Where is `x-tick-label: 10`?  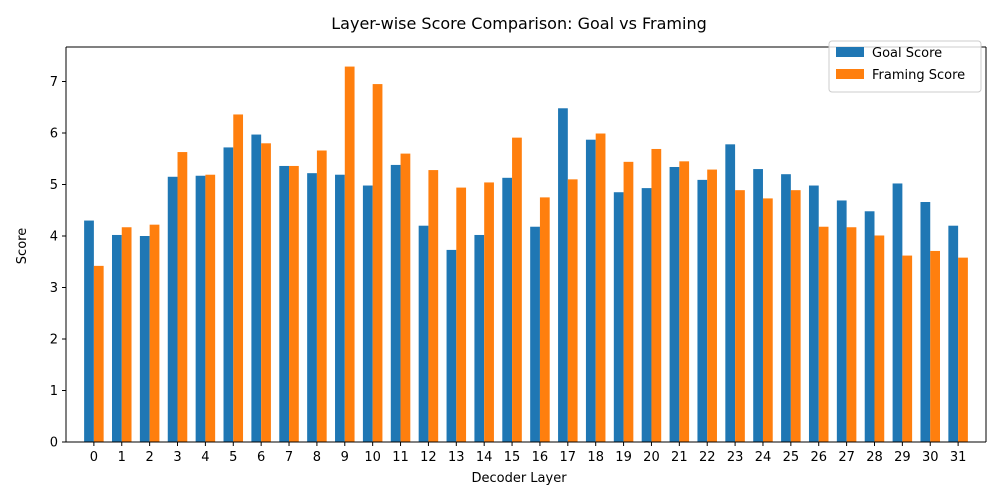
x-tick-label: 10 is located at coordinates (372, 457).